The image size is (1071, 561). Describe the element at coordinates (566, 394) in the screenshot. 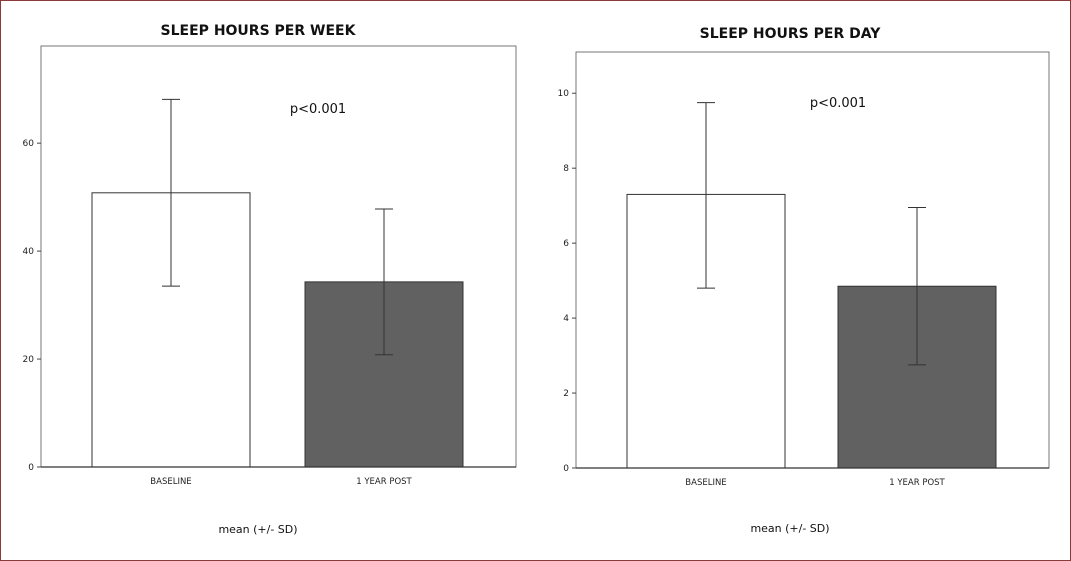

I see `y-tick-label: 2` at that location.